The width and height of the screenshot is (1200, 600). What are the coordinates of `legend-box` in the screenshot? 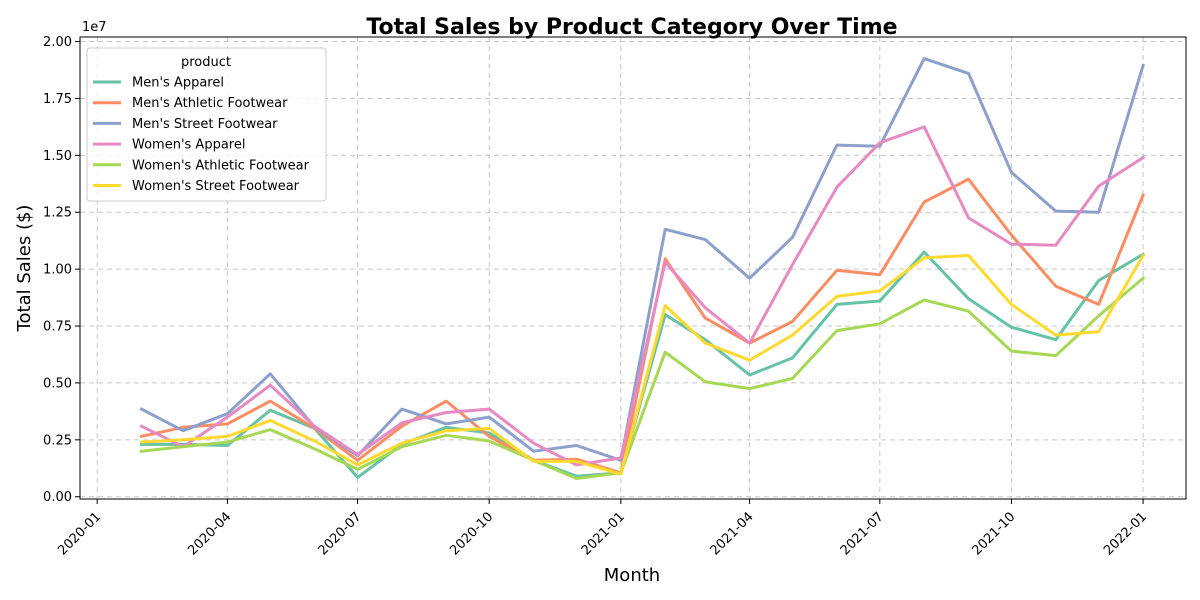 It's located at (206, 124).